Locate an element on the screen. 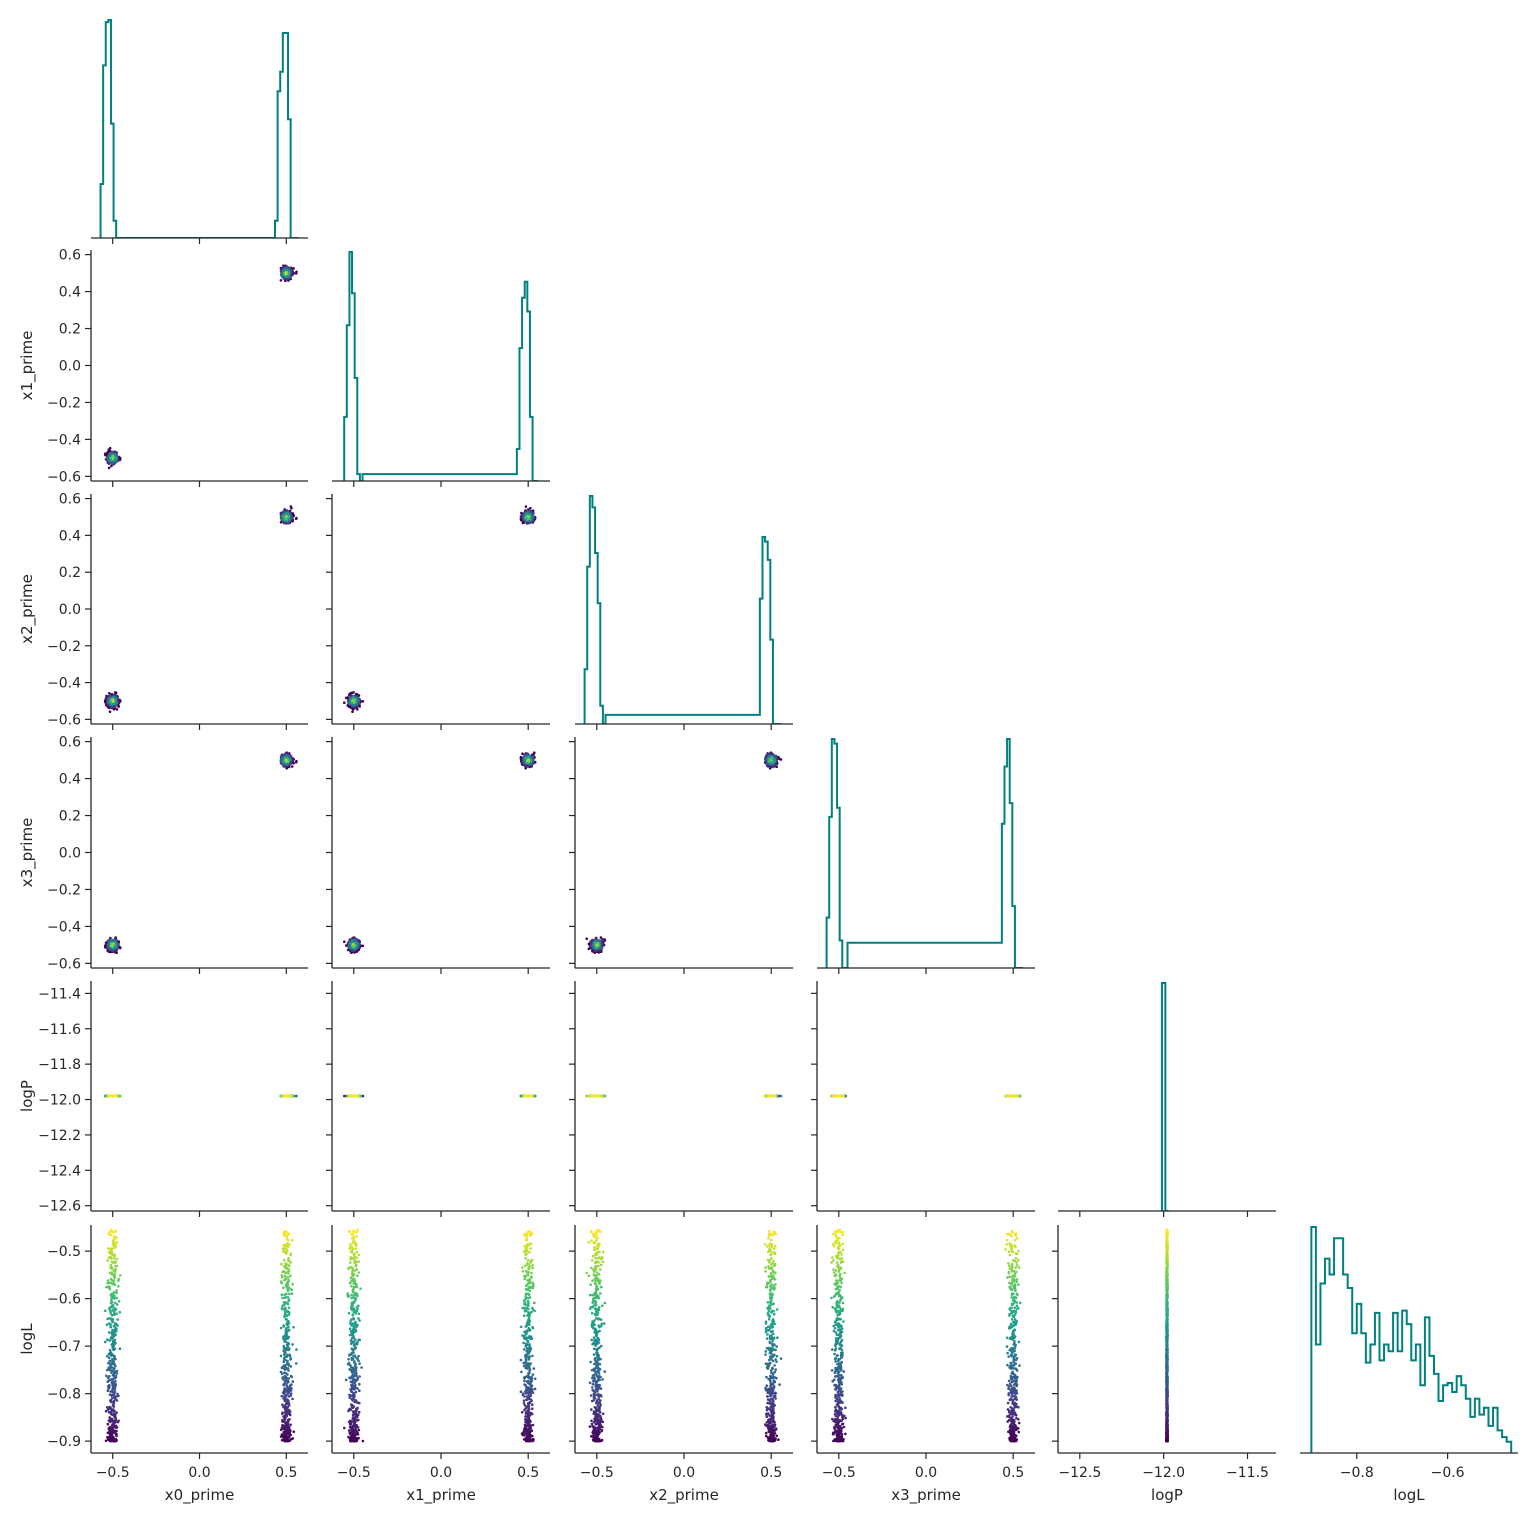  panel-x3_prime-vs-x1_prime is located at coordinates (440, 853).